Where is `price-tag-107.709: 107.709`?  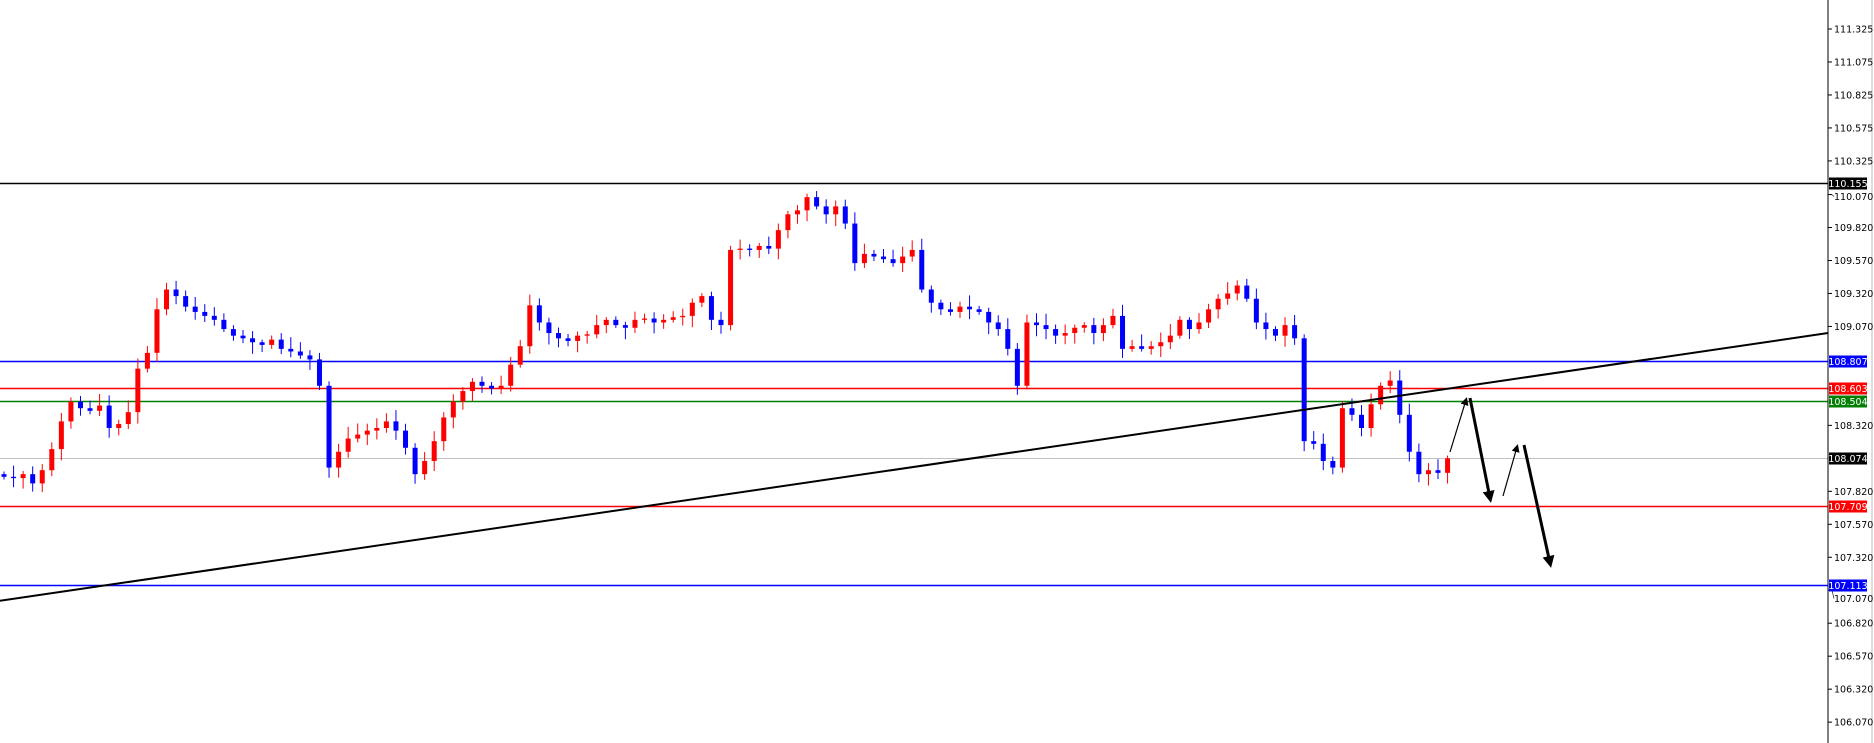
price-tag-107.709: 107.709 is located at coordinates (1847, 507).